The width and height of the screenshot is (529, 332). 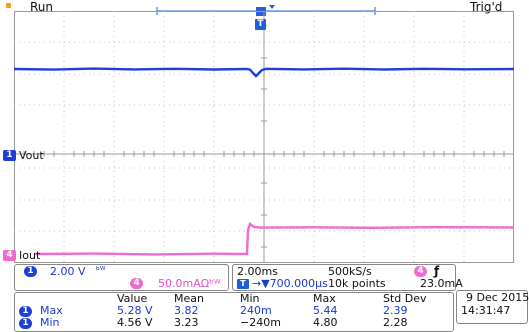 What do you see at coordinates (257, 271) in the screenshot?
I see `horizontal-scale: 2.00ms` at bounding box center [257, 271].